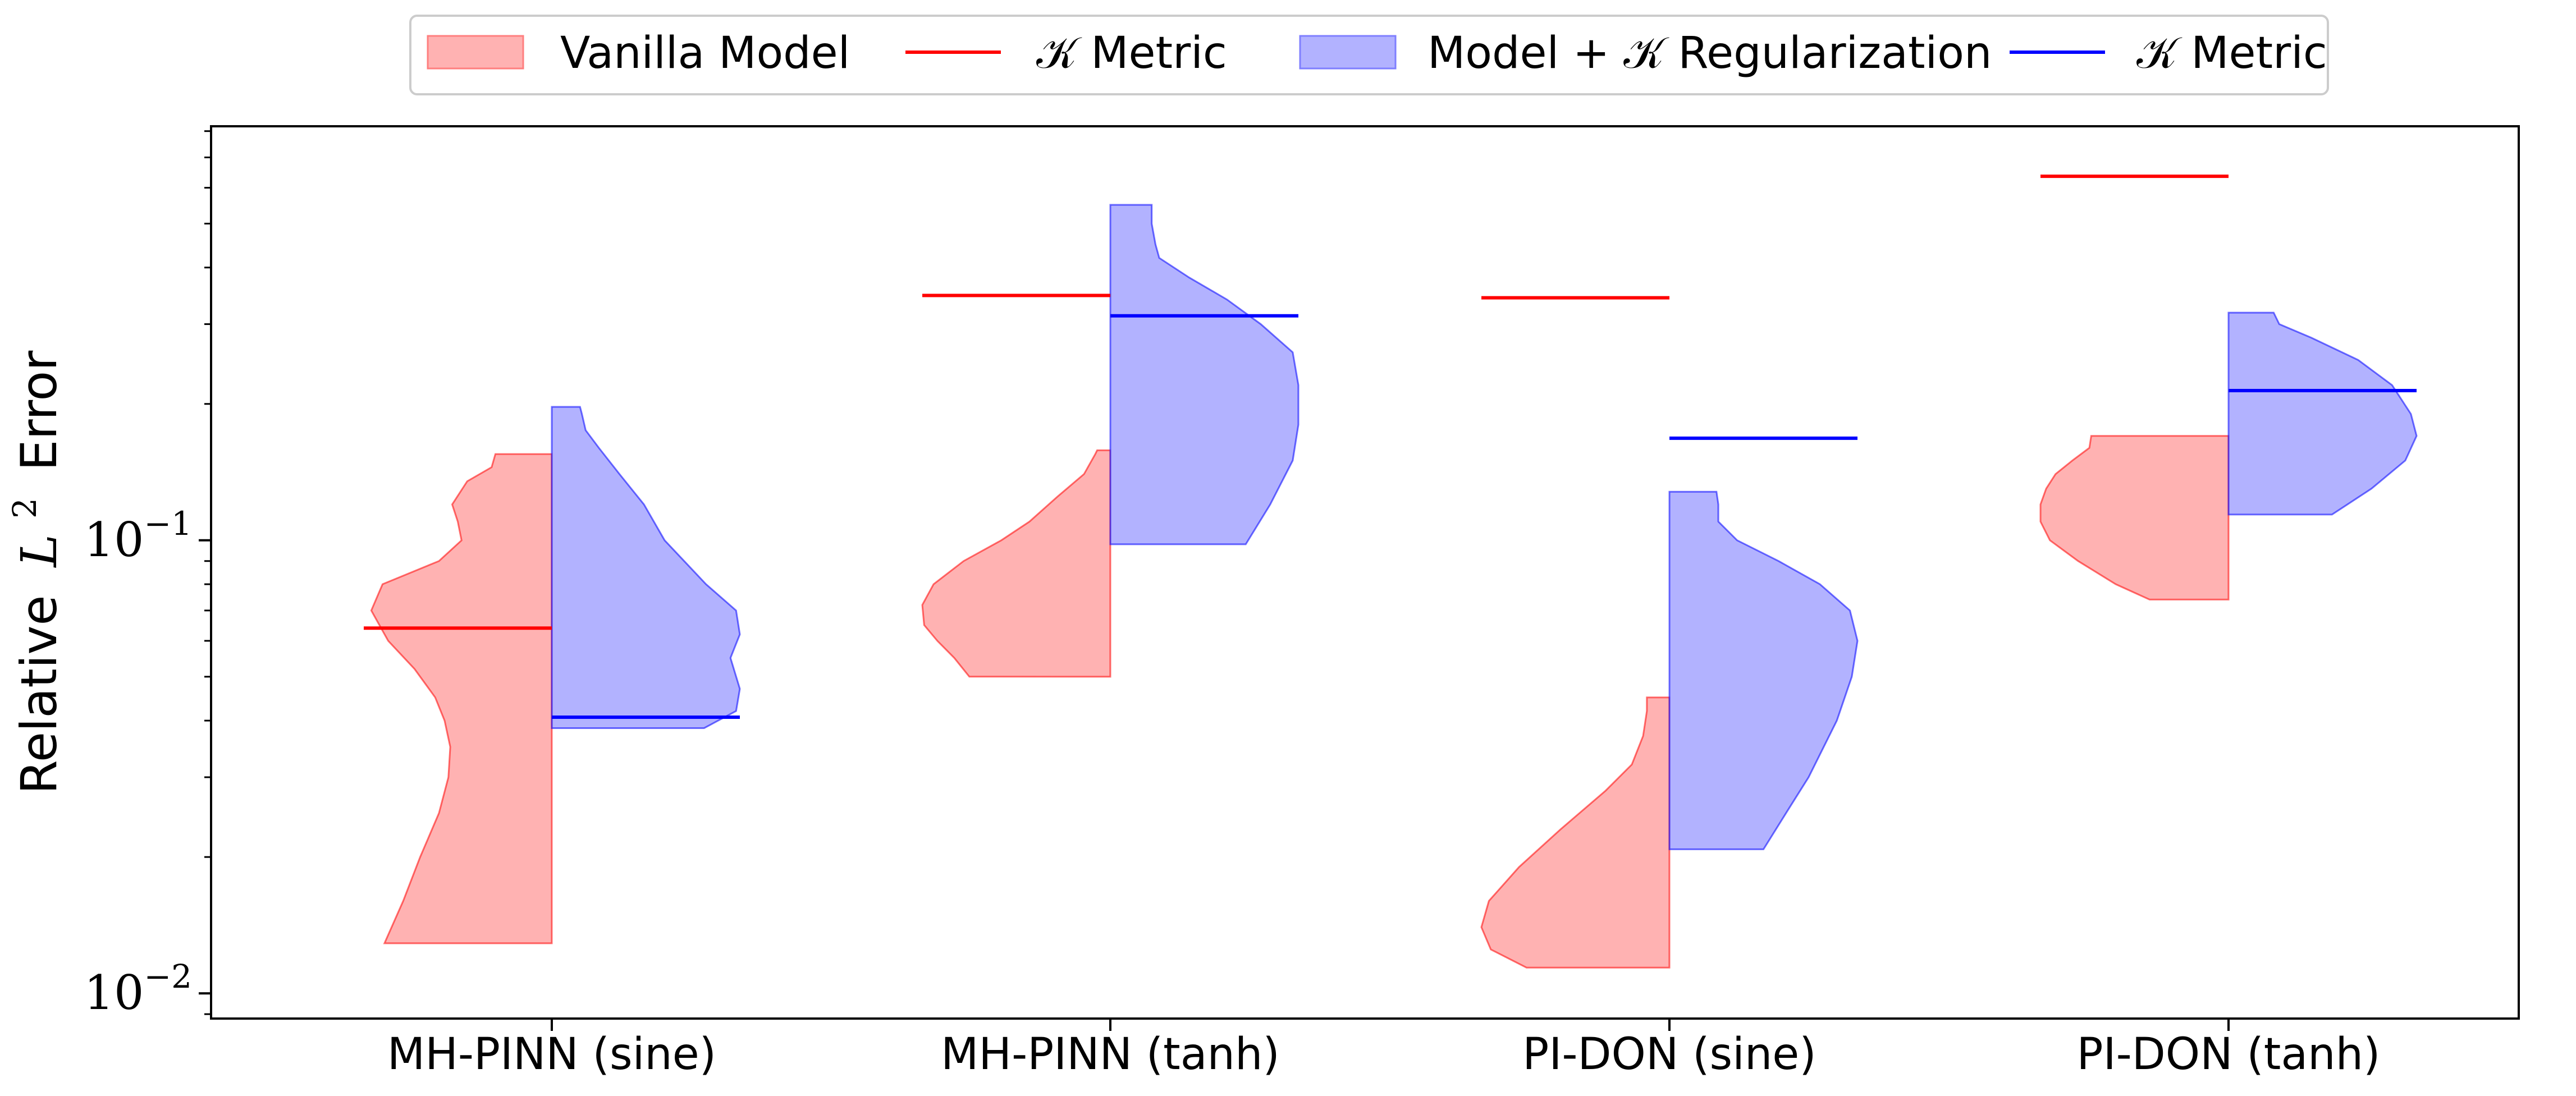 This screenshot has width=2576, height=1096. I want to click on y-axis: 10−210−1, so click(147, 575).